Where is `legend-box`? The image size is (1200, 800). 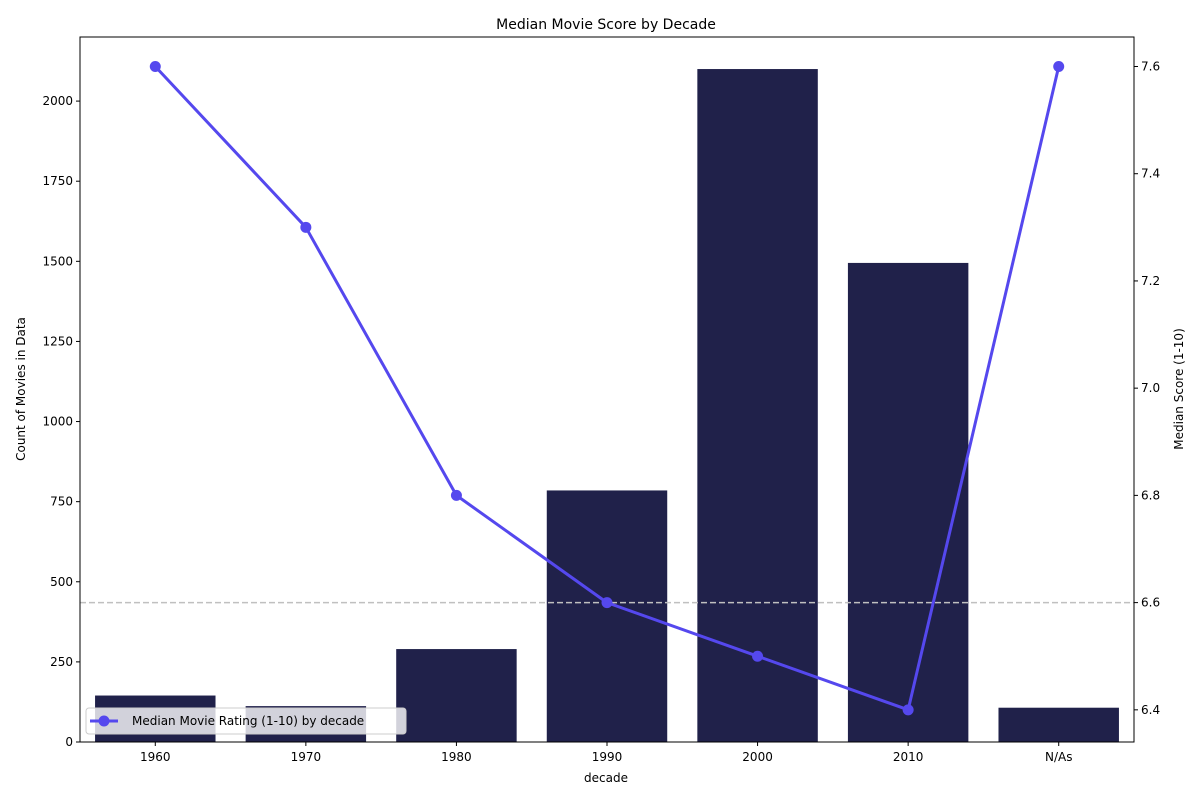 legend-box is located at coordinates (246, 721).